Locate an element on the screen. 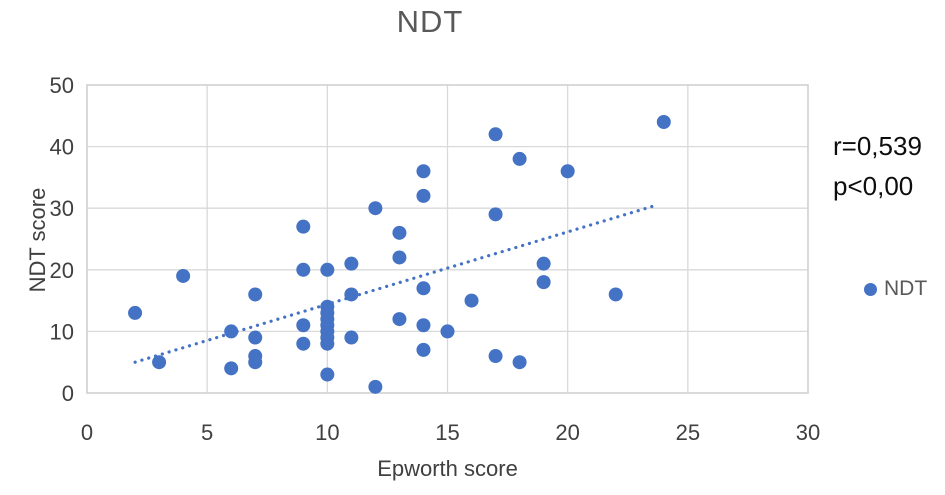 This screenshot has height=495, width=945. x-tick-label: 25 is located at coordinates (688, 432).